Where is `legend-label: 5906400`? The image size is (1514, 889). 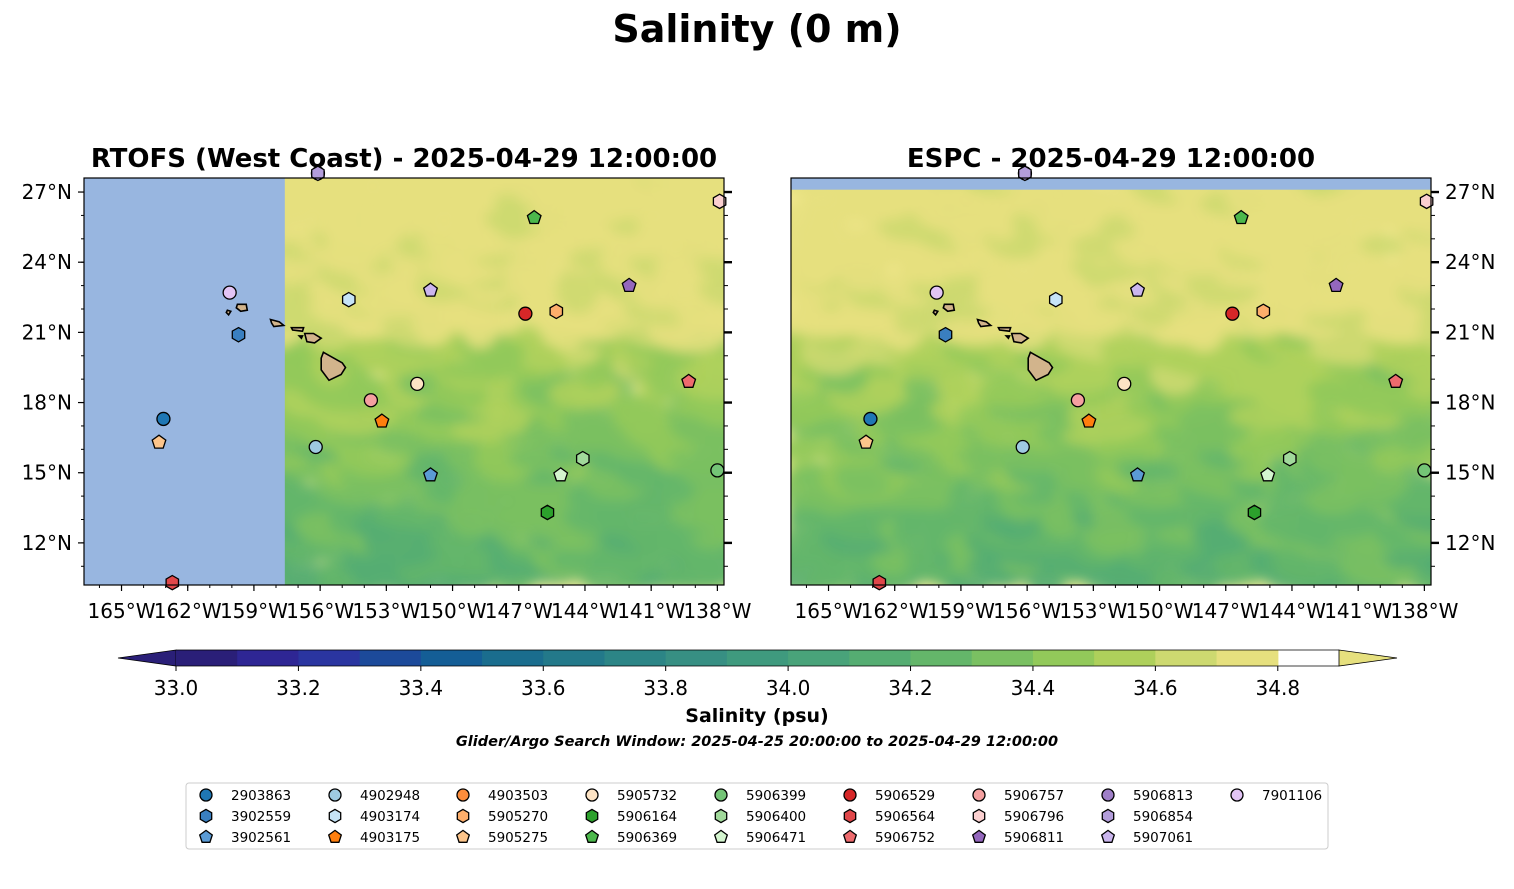 legend-label: 5906400 is located at coordinates (776, 817).